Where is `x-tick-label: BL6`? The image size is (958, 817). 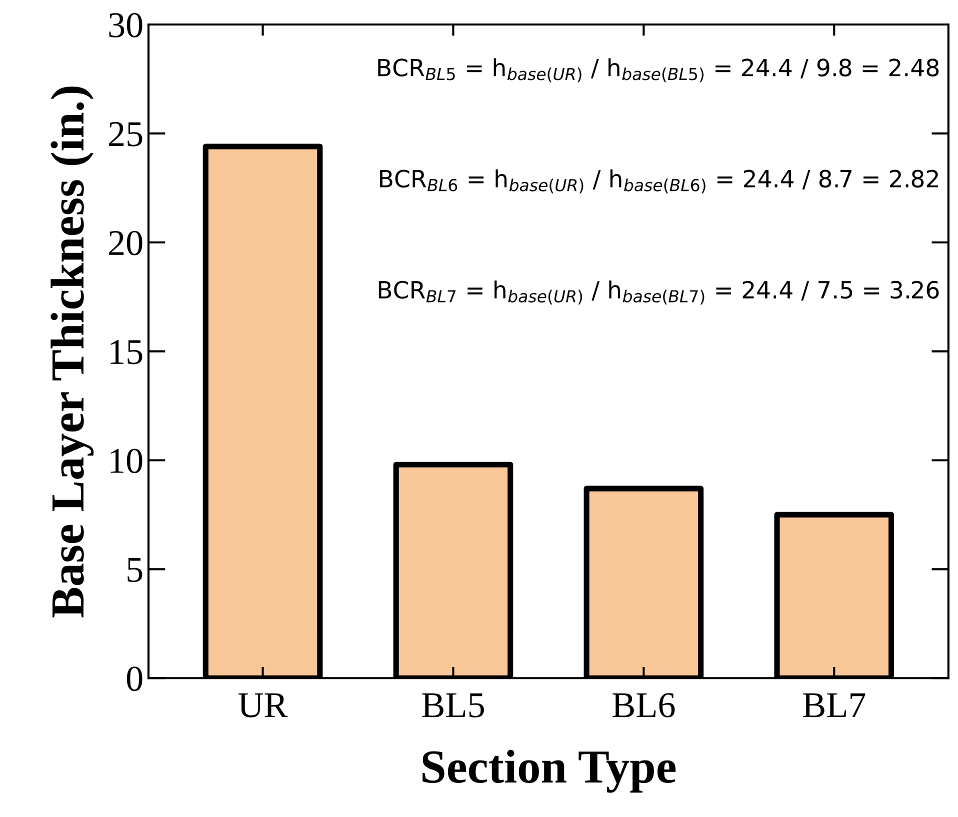 x-tick-label: BL6 is located at coordinates (643, 705).